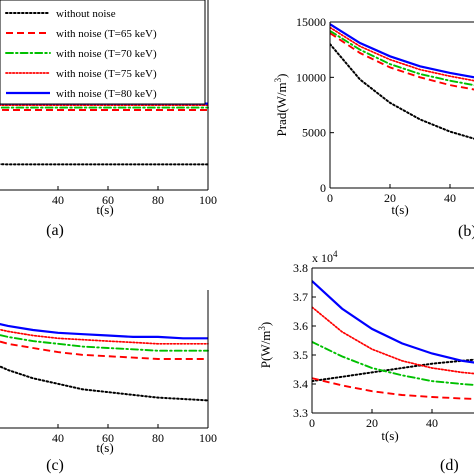 This screenshot has width=474, height=474. I want to click on panel-a-x-tick-label-1: 60, so click(108, 200).